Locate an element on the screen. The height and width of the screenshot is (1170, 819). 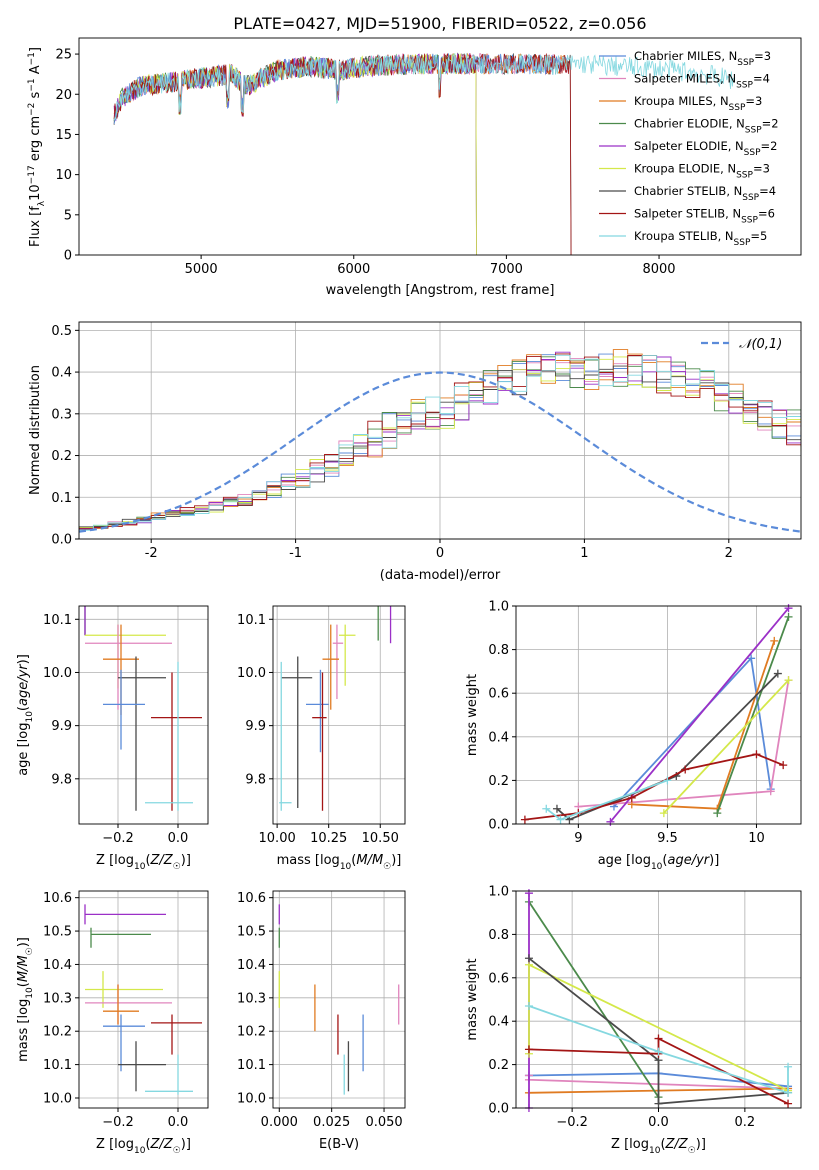
legend-label: Salpeter ELODIE, NSSP=2 is located at coordinates (705, 148).